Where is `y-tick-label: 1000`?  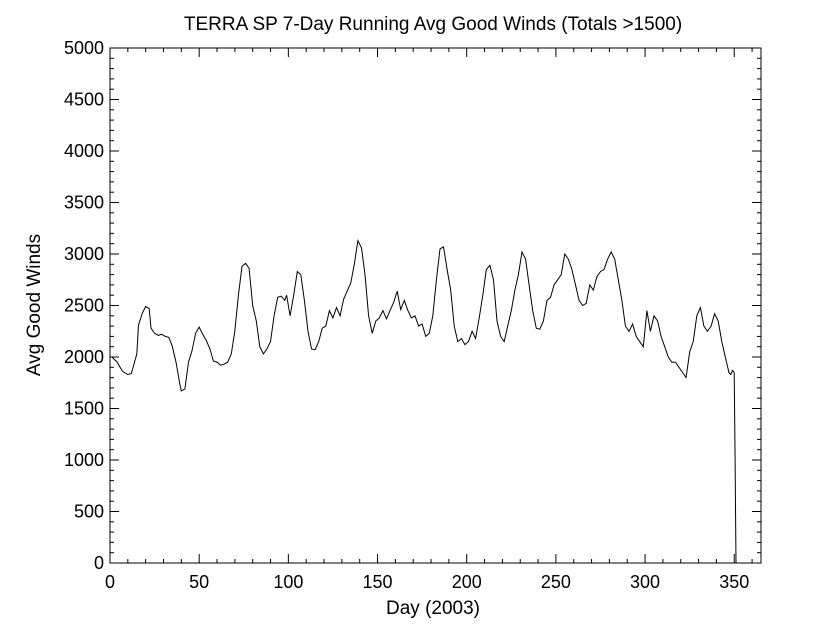
y-tick-label: 1000 is located at coordinates (84, 460).